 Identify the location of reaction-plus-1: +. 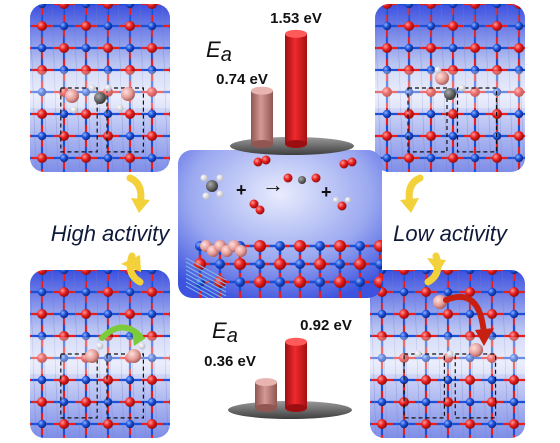
(241, 190).